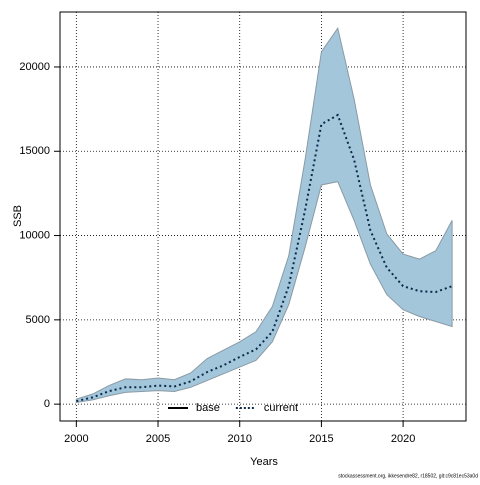 The width and height of the screenshot is (480, 485). Describe the element at coordinates (47, 404) in the screenshot. I see `y-tick-label: 0` at that location.